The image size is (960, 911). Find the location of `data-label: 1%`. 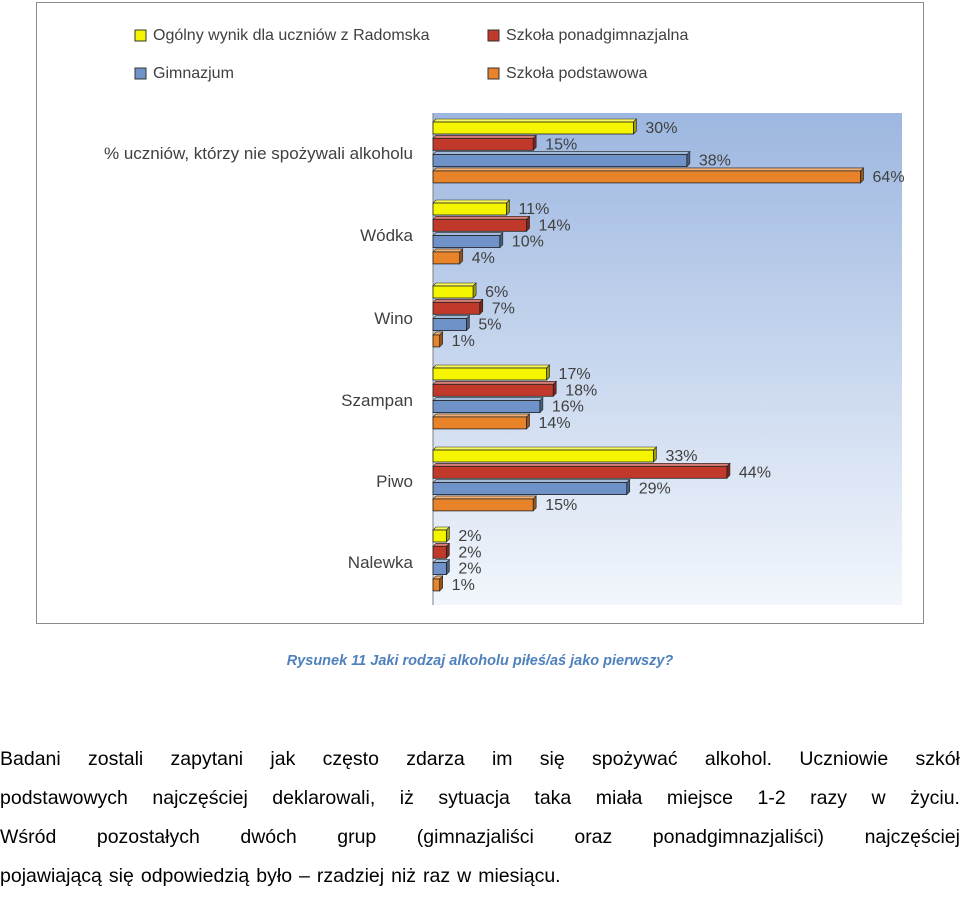

data-label: 1% is located at coordinates (463, 585).